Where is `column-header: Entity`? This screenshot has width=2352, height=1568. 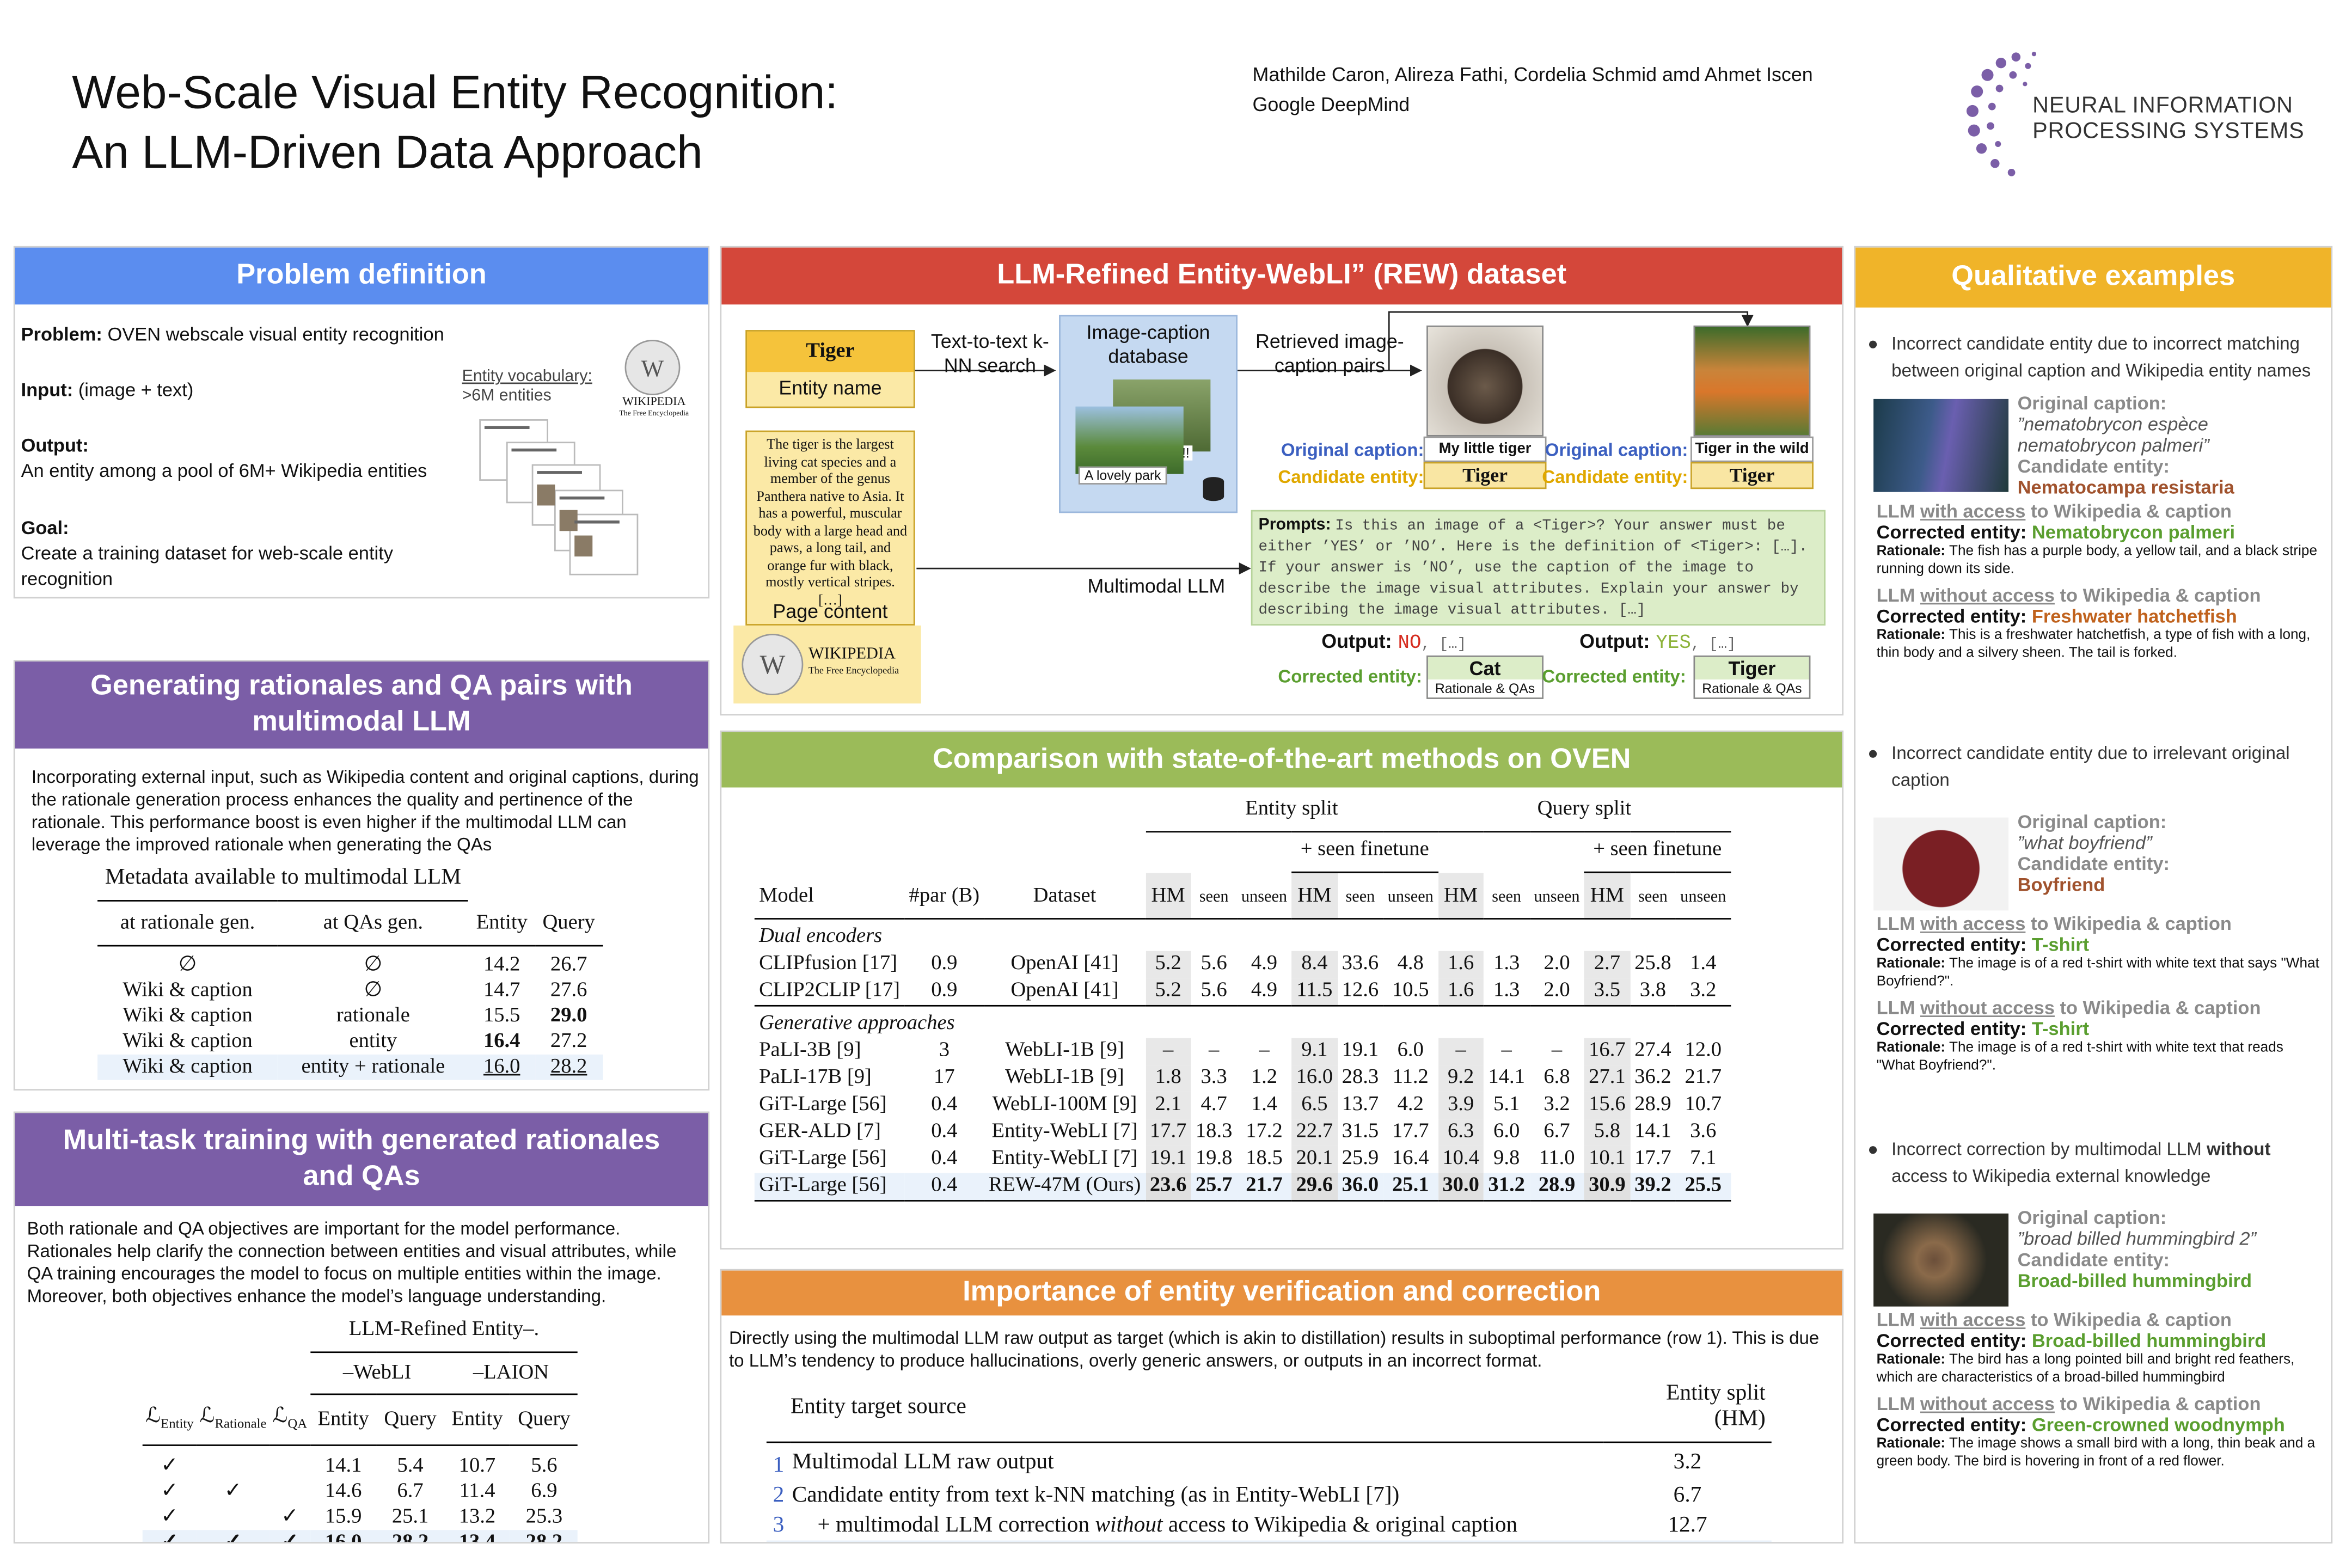
column-header: Entity is located at coordinates (502, 922).